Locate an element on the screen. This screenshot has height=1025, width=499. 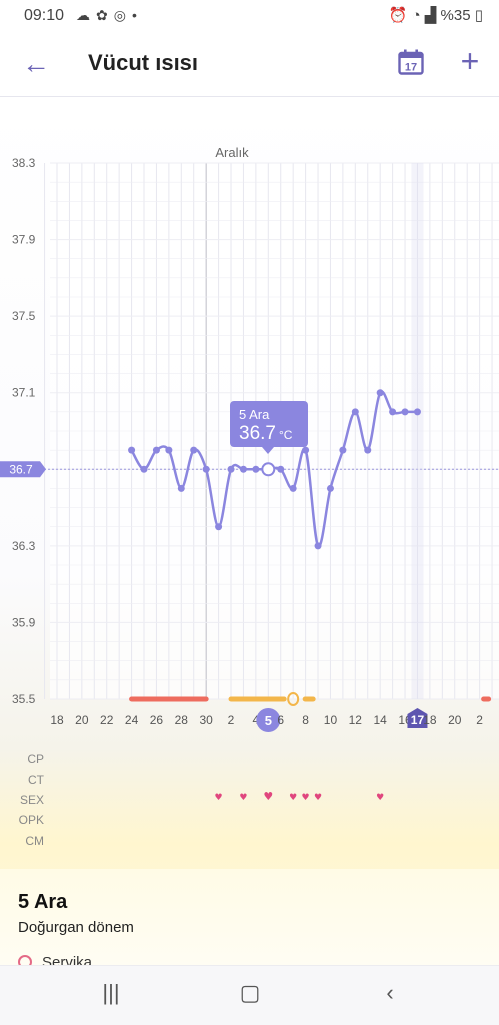
x-tick-label: 26 is located at coordinates (157, 720).